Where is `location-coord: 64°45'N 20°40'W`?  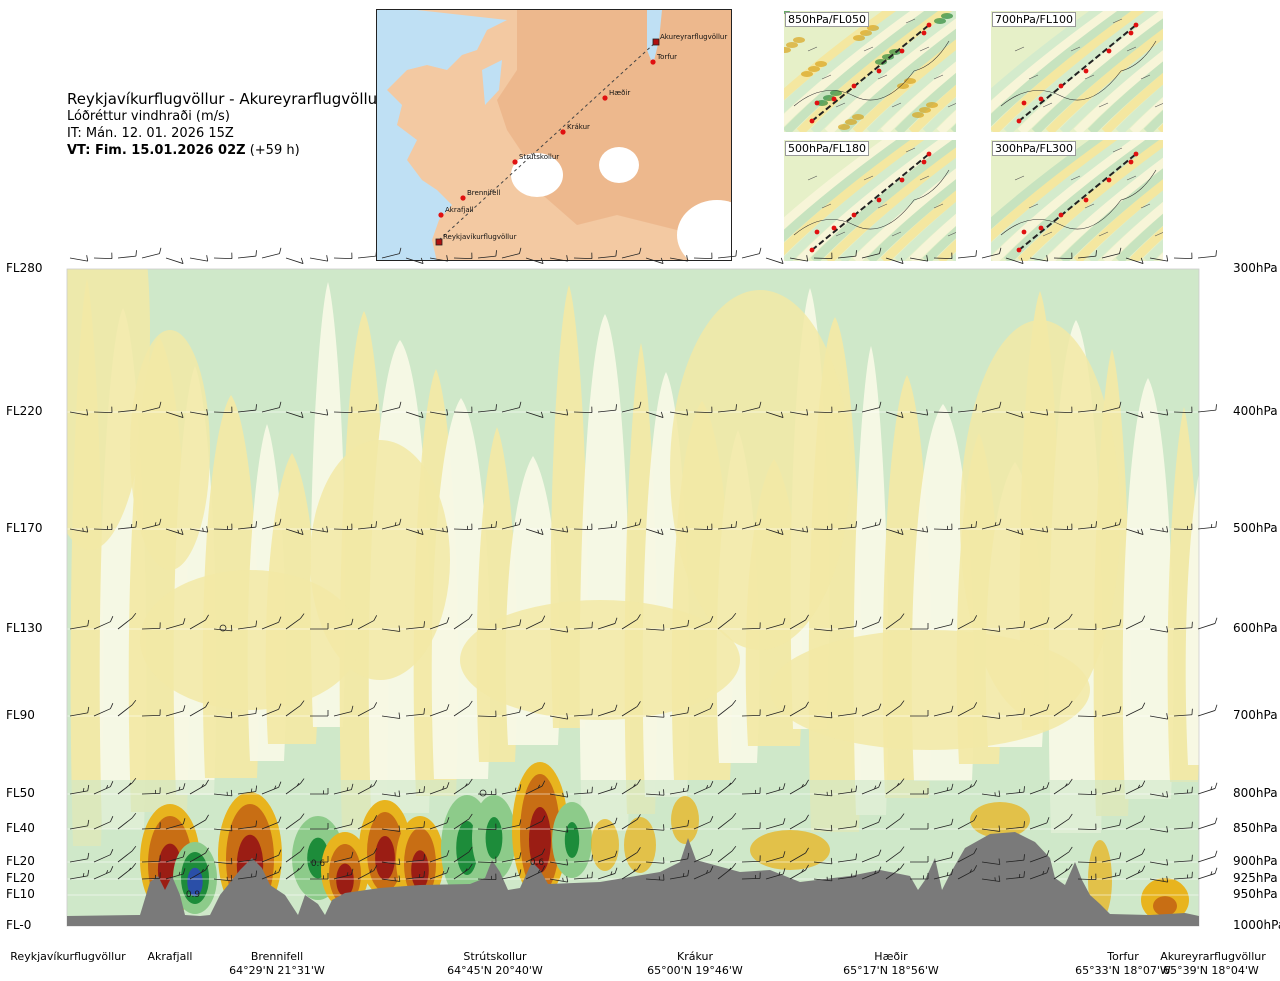
location-coord: 64°45'N 20°40'W is located at coordinates (495, 970).